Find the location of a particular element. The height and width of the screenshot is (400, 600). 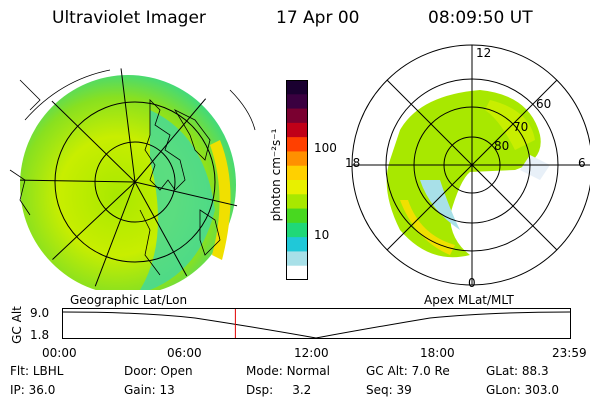

glat-info: GLat: 88.3 is located at coordinates (517, 371).